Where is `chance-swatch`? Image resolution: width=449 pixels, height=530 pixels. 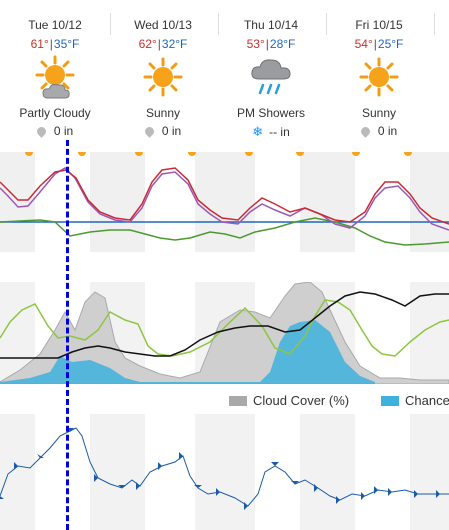
chance-swatch is located at coordinates (390, 401).